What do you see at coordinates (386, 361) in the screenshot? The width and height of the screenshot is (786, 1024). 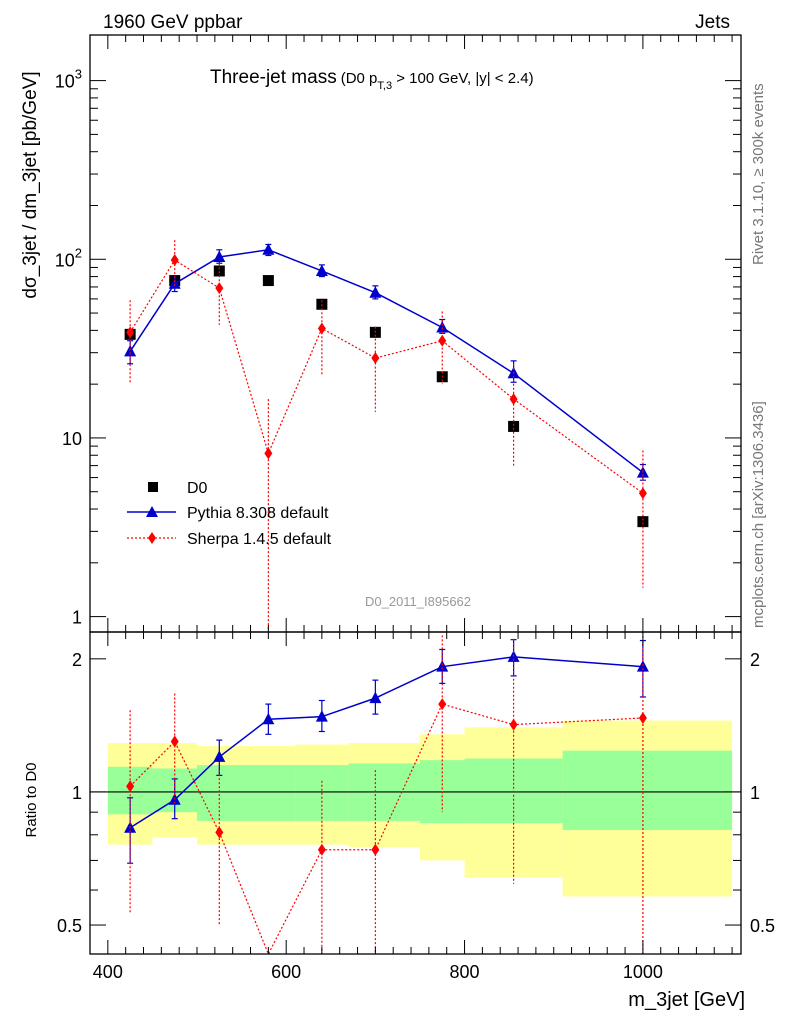 I see `main-pythia-line` at bounding box center [386, 361].